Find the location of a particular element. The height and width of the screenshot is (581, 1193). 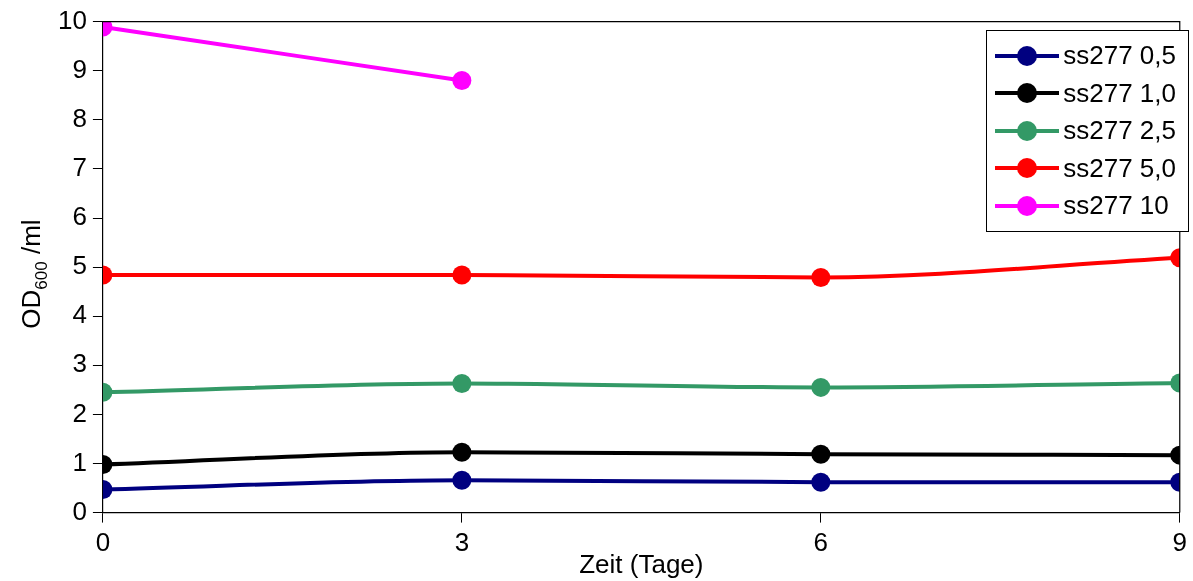

y-tick-label: 7 is located at coordinates (79, 167).